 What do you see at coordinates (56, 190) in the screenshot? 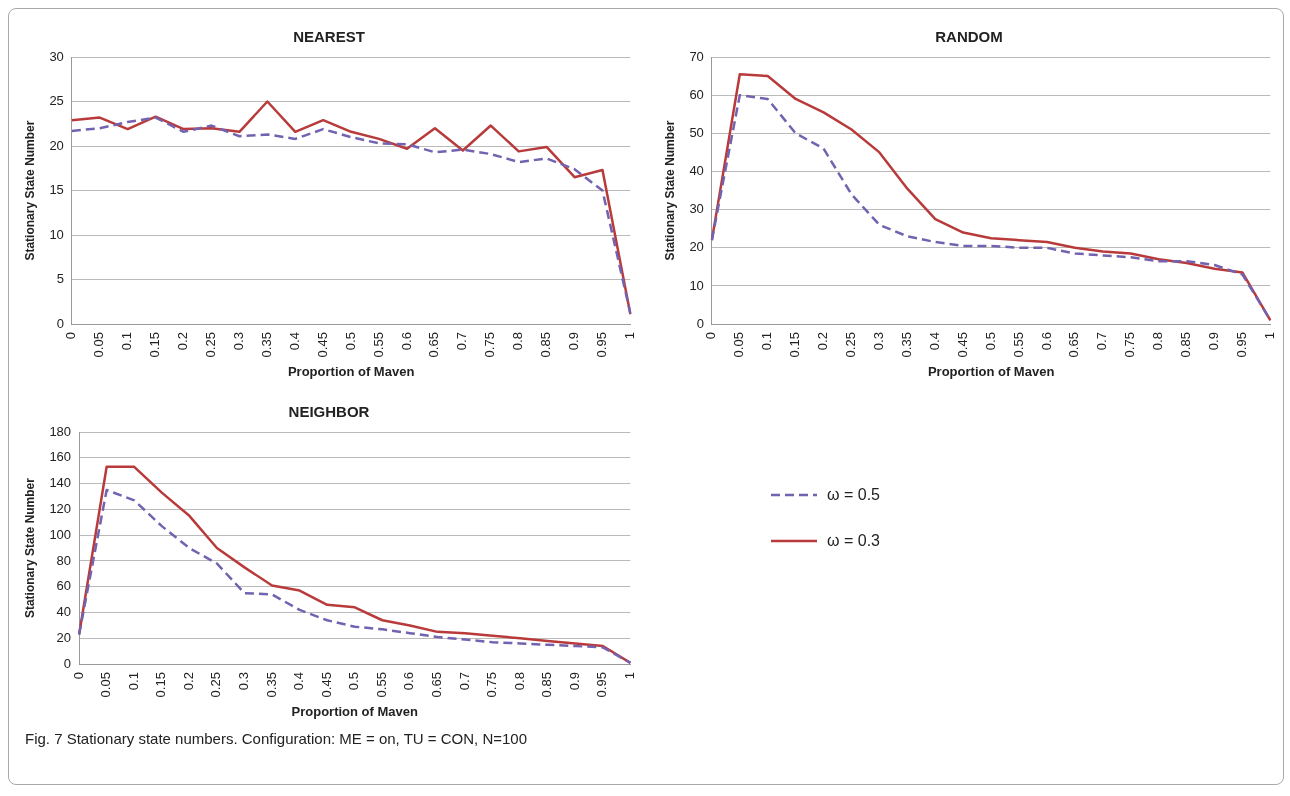
I see `y-tick-label: 15` at bounding box center [56, 190].